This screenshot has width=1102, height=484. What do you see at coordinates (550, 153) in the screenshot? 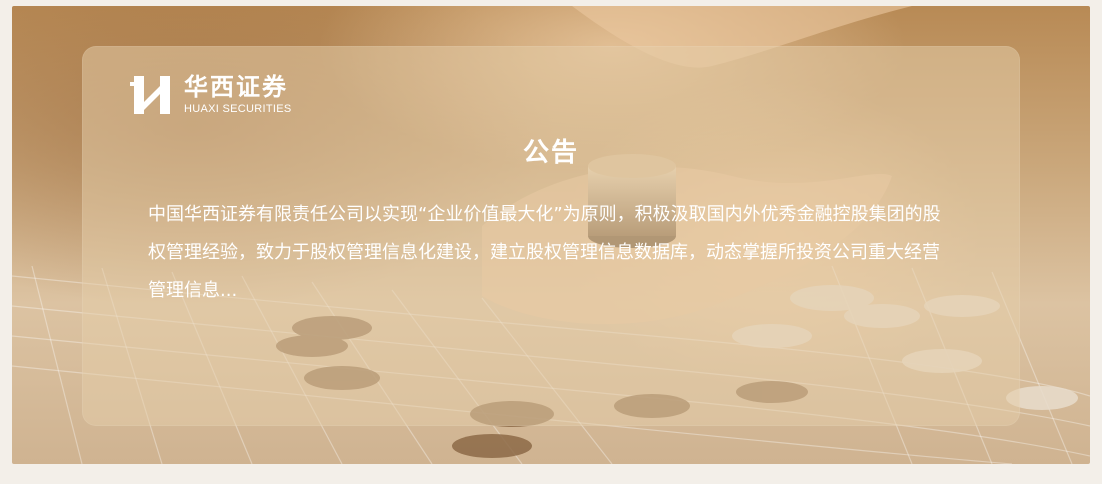
I see `notice-title: 公告` at bounding box center [550, 153].